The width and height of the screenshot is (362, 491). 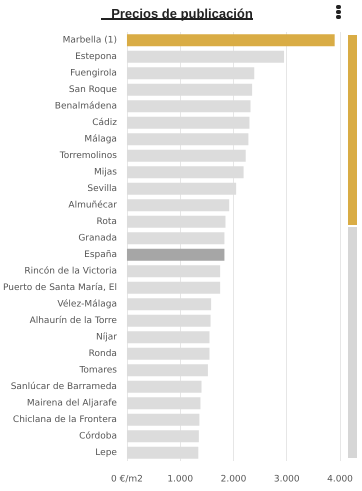 I want to click on y-tick-label: Lepe, so click(x=106, y=453).